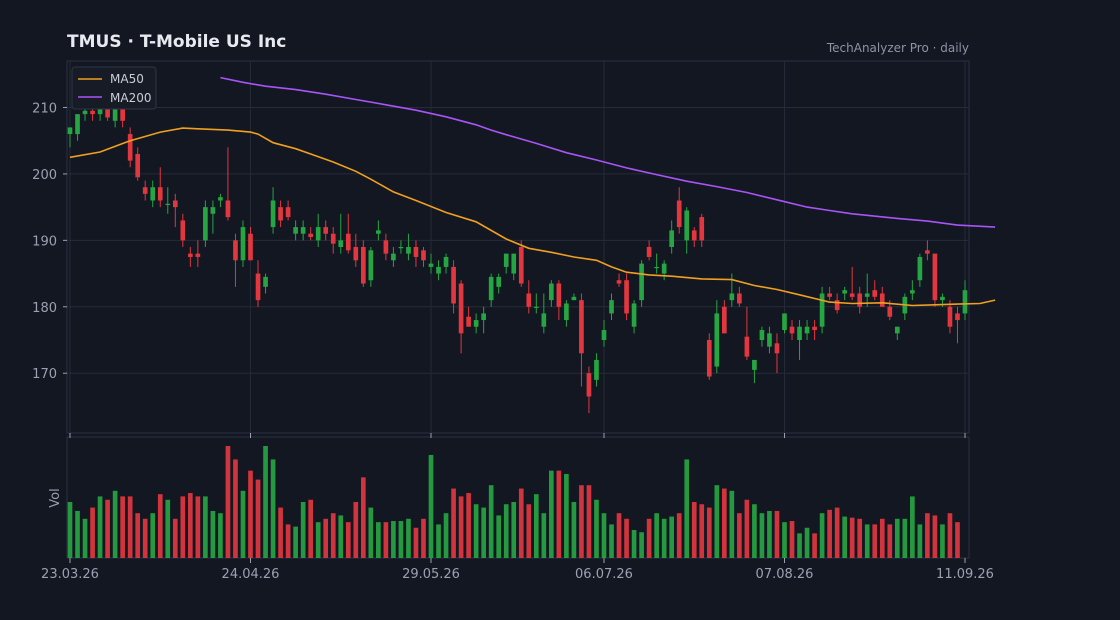  Describe the element at coordinates (130, 98) in the screenshot. I see `legend-label-ma200: MA200` at that location.